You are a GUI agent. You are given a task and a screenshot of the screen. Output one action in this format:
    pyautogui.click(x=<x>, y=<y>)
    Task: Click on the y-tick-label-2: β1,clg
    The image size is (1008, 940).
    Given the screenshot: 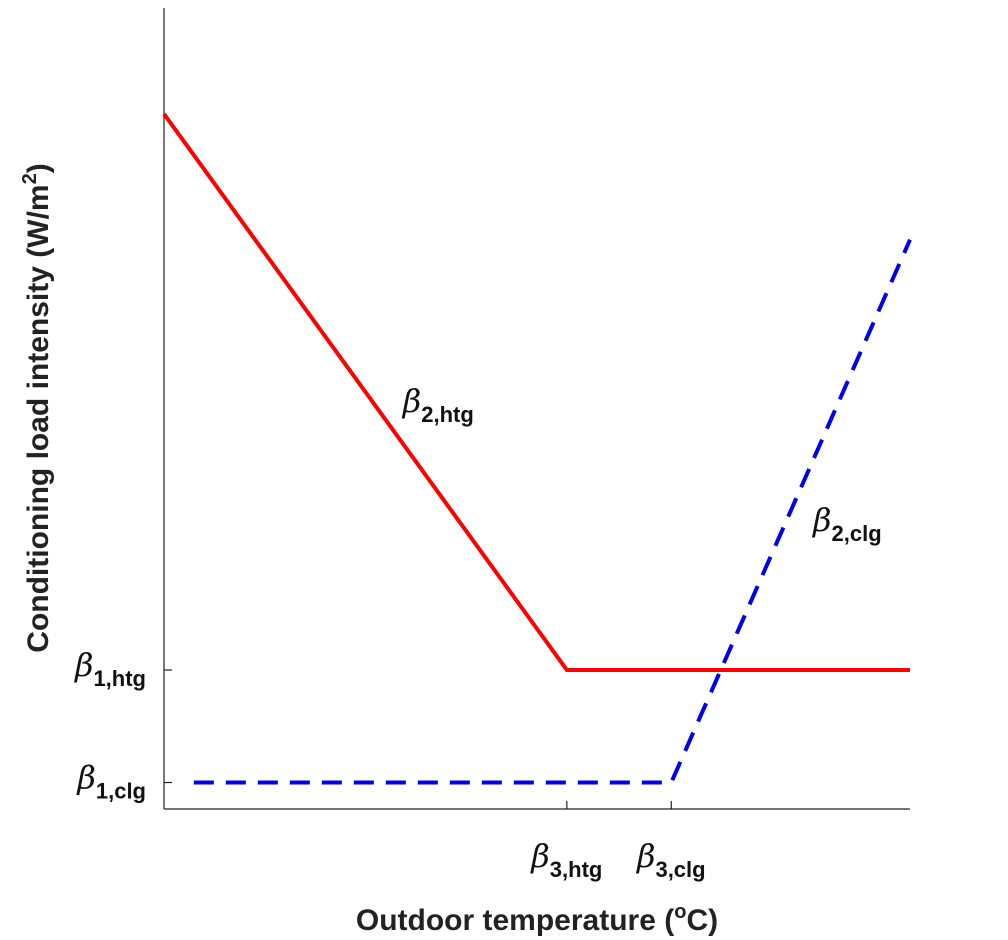 What is the action you would take?
    pyautogui.click(x=111, y=781)
    